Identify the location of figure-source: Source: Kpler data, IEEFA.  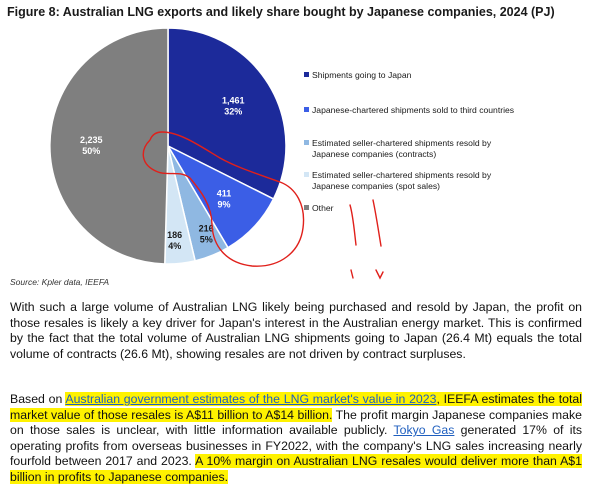
(60, 282).